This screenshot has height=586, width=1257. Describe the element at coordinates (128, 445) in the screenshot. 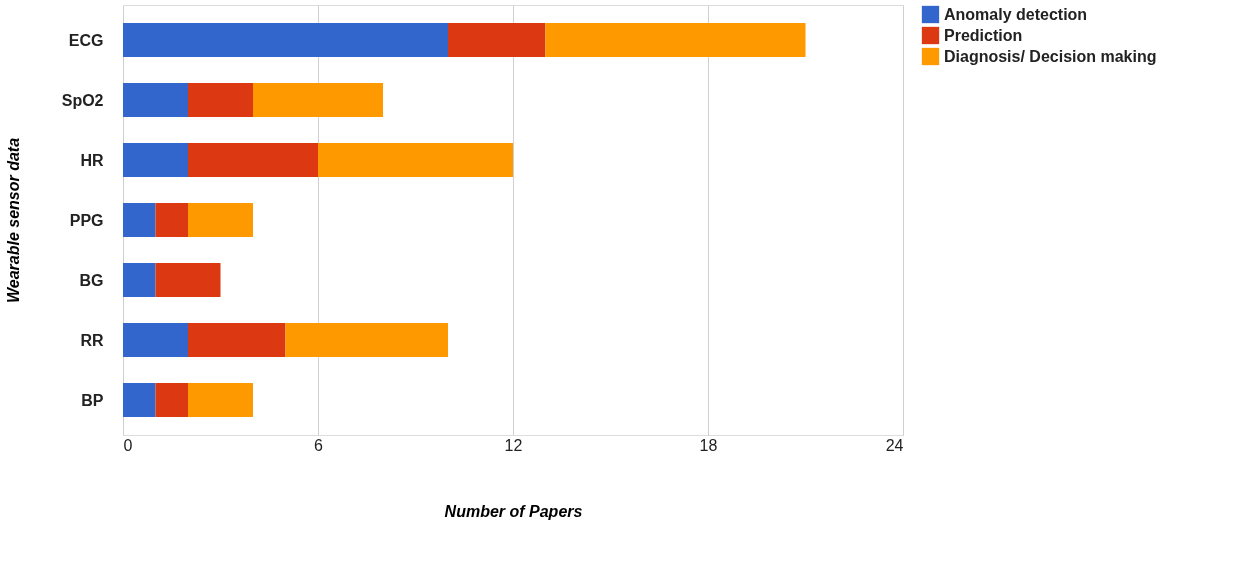

I see `x-tick-label: 0` at that location.